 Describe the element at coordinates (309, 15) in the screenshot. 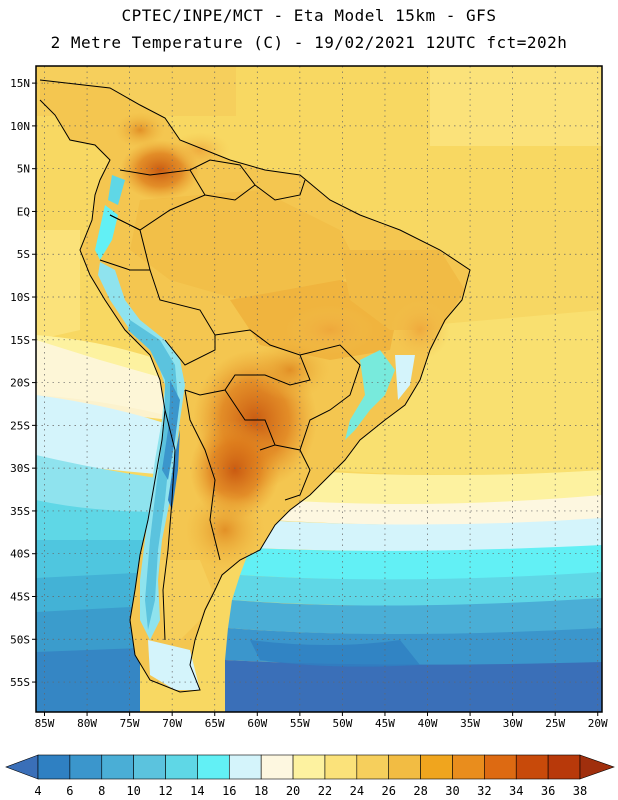

I see `map-title-line1: CPTEC/INPE/MCT - Eta Model 15km - GFS` at that location.